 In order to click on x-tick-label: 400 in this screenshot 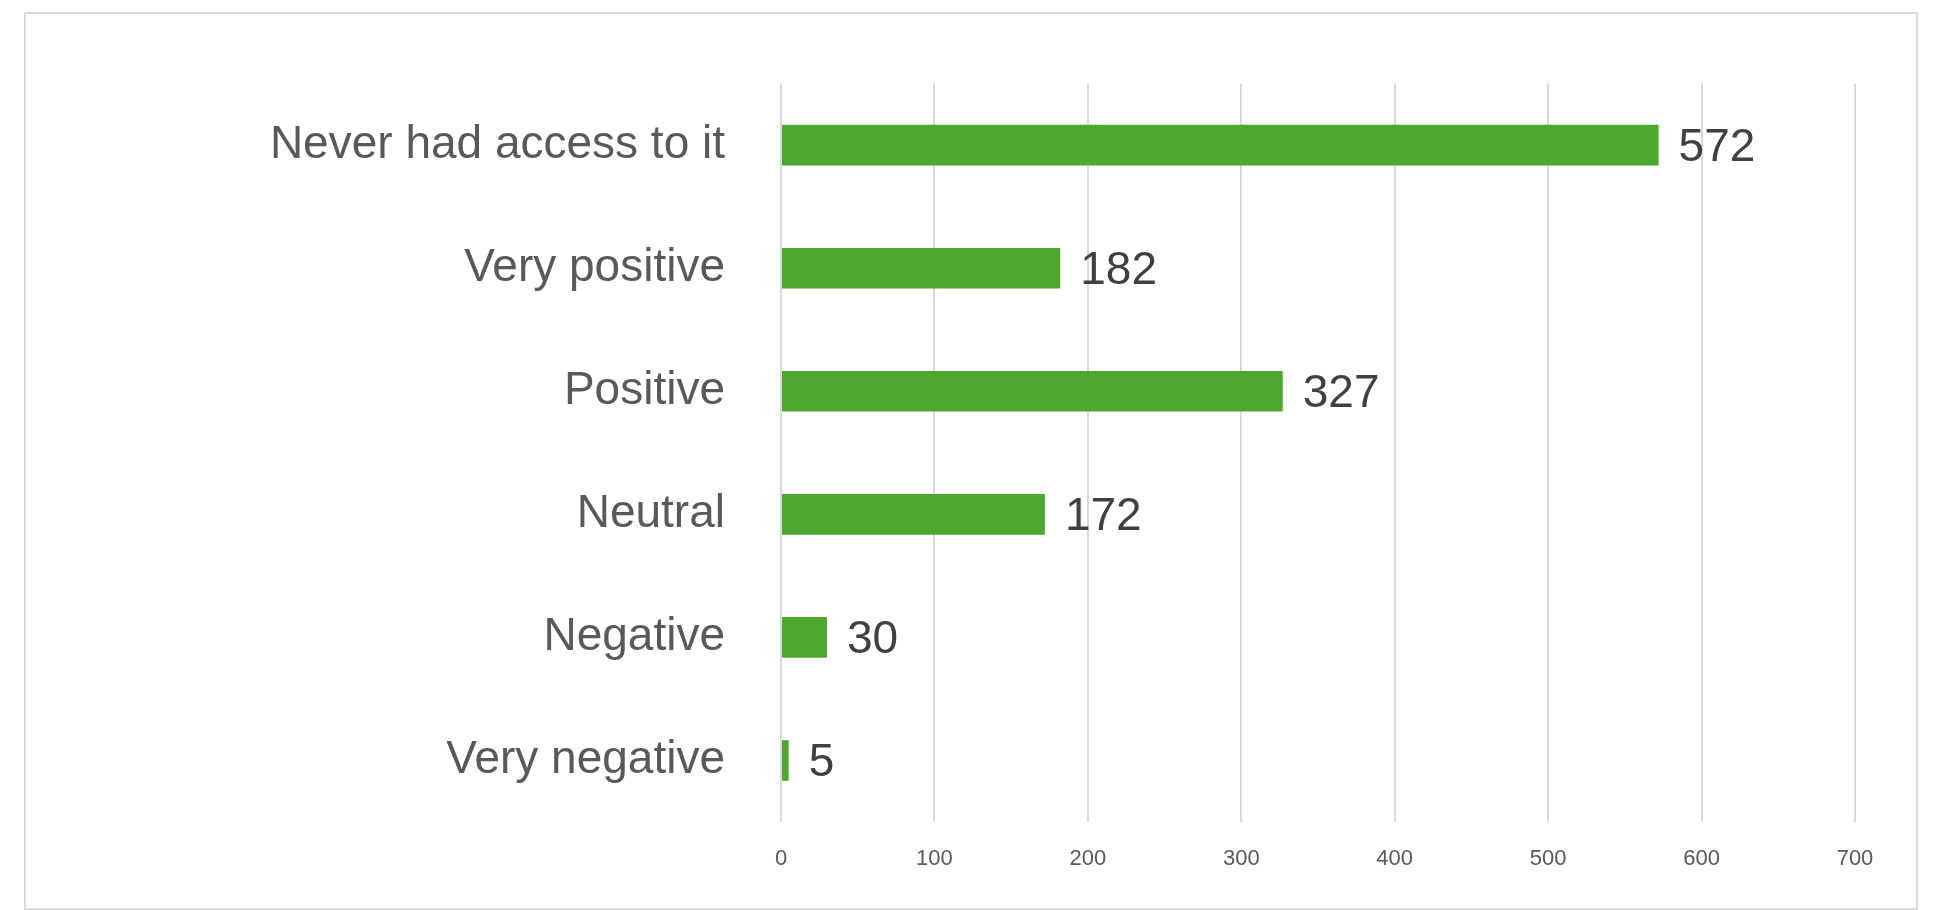, I will do `click(1395, 858)`.